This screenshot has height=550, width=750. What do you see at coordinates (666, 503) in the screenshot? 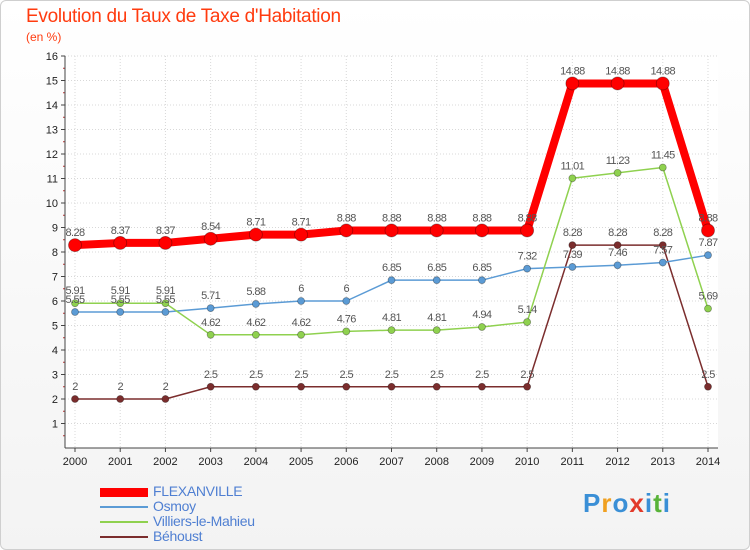
I see `logo-letter: i` at bounding box center [666, 503].